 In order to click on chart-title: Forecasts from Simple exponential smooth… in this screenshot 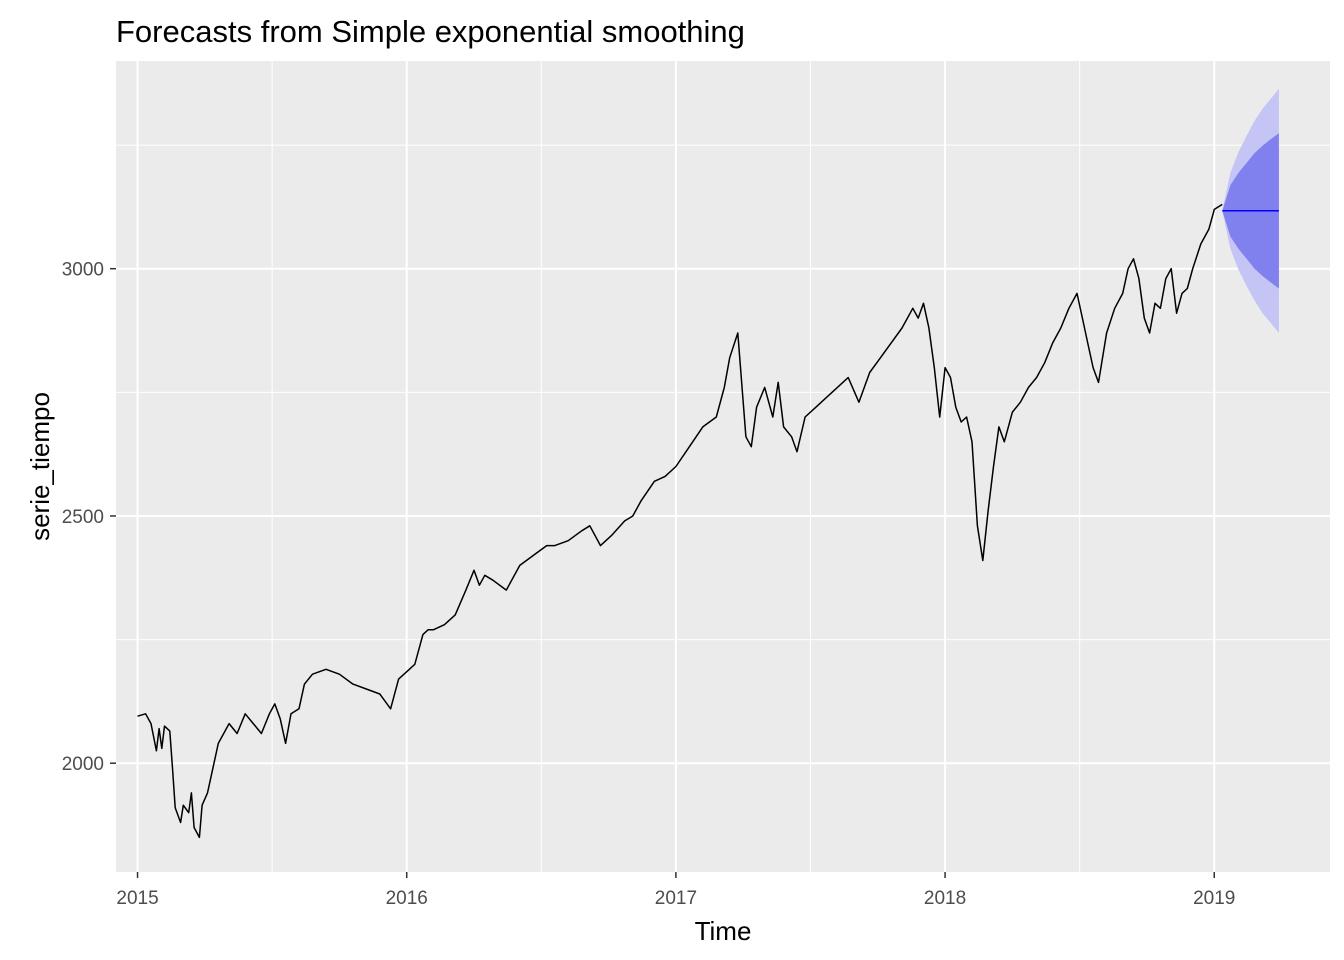, I will do `click(430, 31)`.